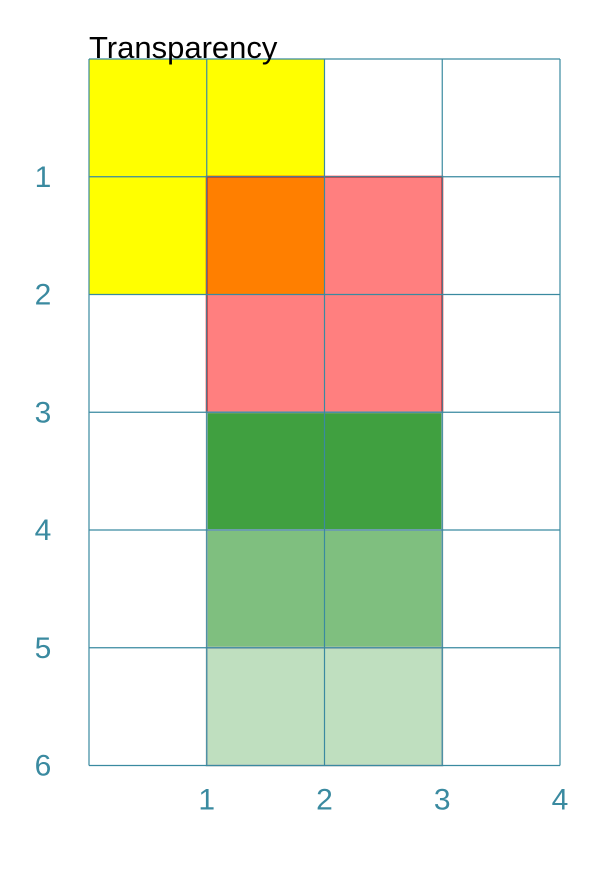 This screenshot has width=613, height=875. Describe the element at coordinates (206, 800) in the screenshot. I see `x-tick-label: 1` at that location.